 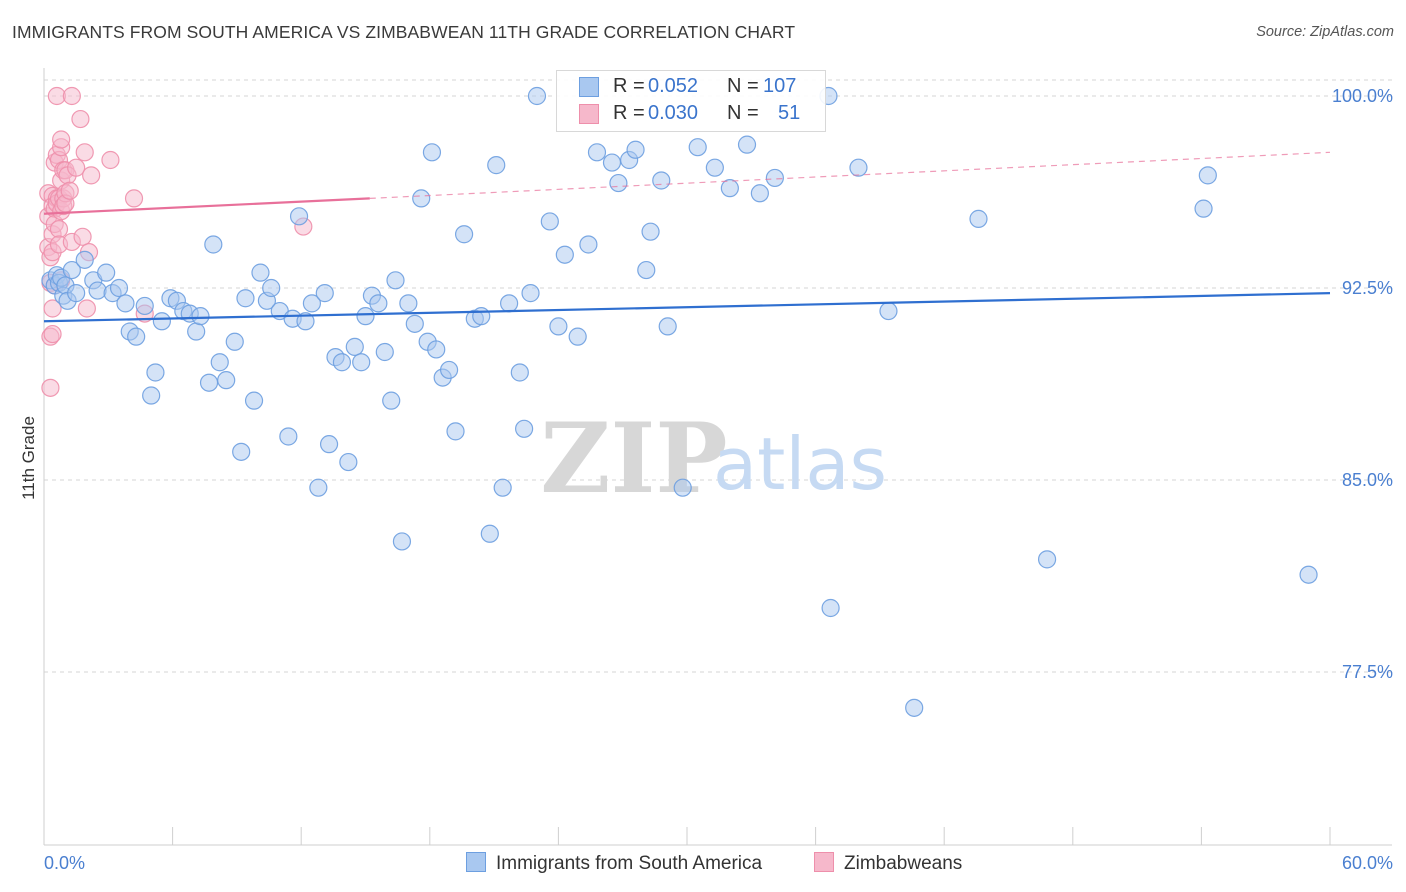 I want to click on legend-r-value: 0.052, so click(x=673, y=86).